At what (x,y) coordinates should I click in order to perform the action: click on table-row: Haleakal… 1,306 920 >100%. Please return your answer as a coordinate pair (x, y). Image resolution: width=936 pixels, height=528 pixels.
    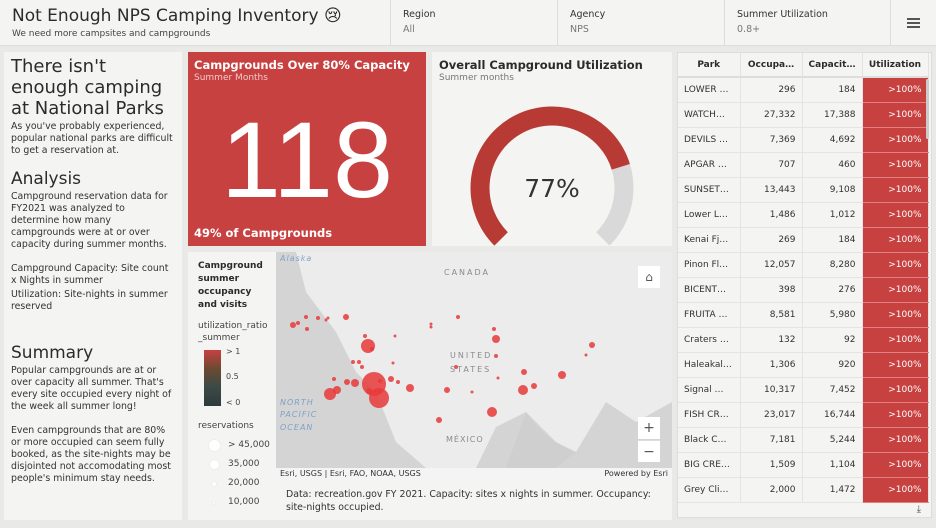
    Looking at the image, I should click on (803, 365).